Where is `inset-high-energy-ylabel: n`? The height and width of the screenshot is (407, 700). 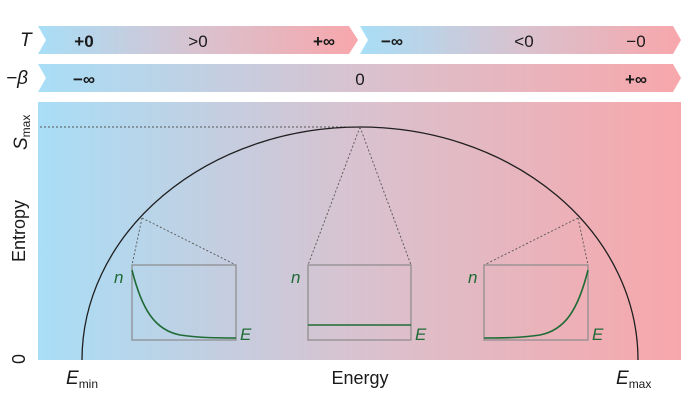 inset-high-energy-ylabel: n is located at coordinates (472, 277).